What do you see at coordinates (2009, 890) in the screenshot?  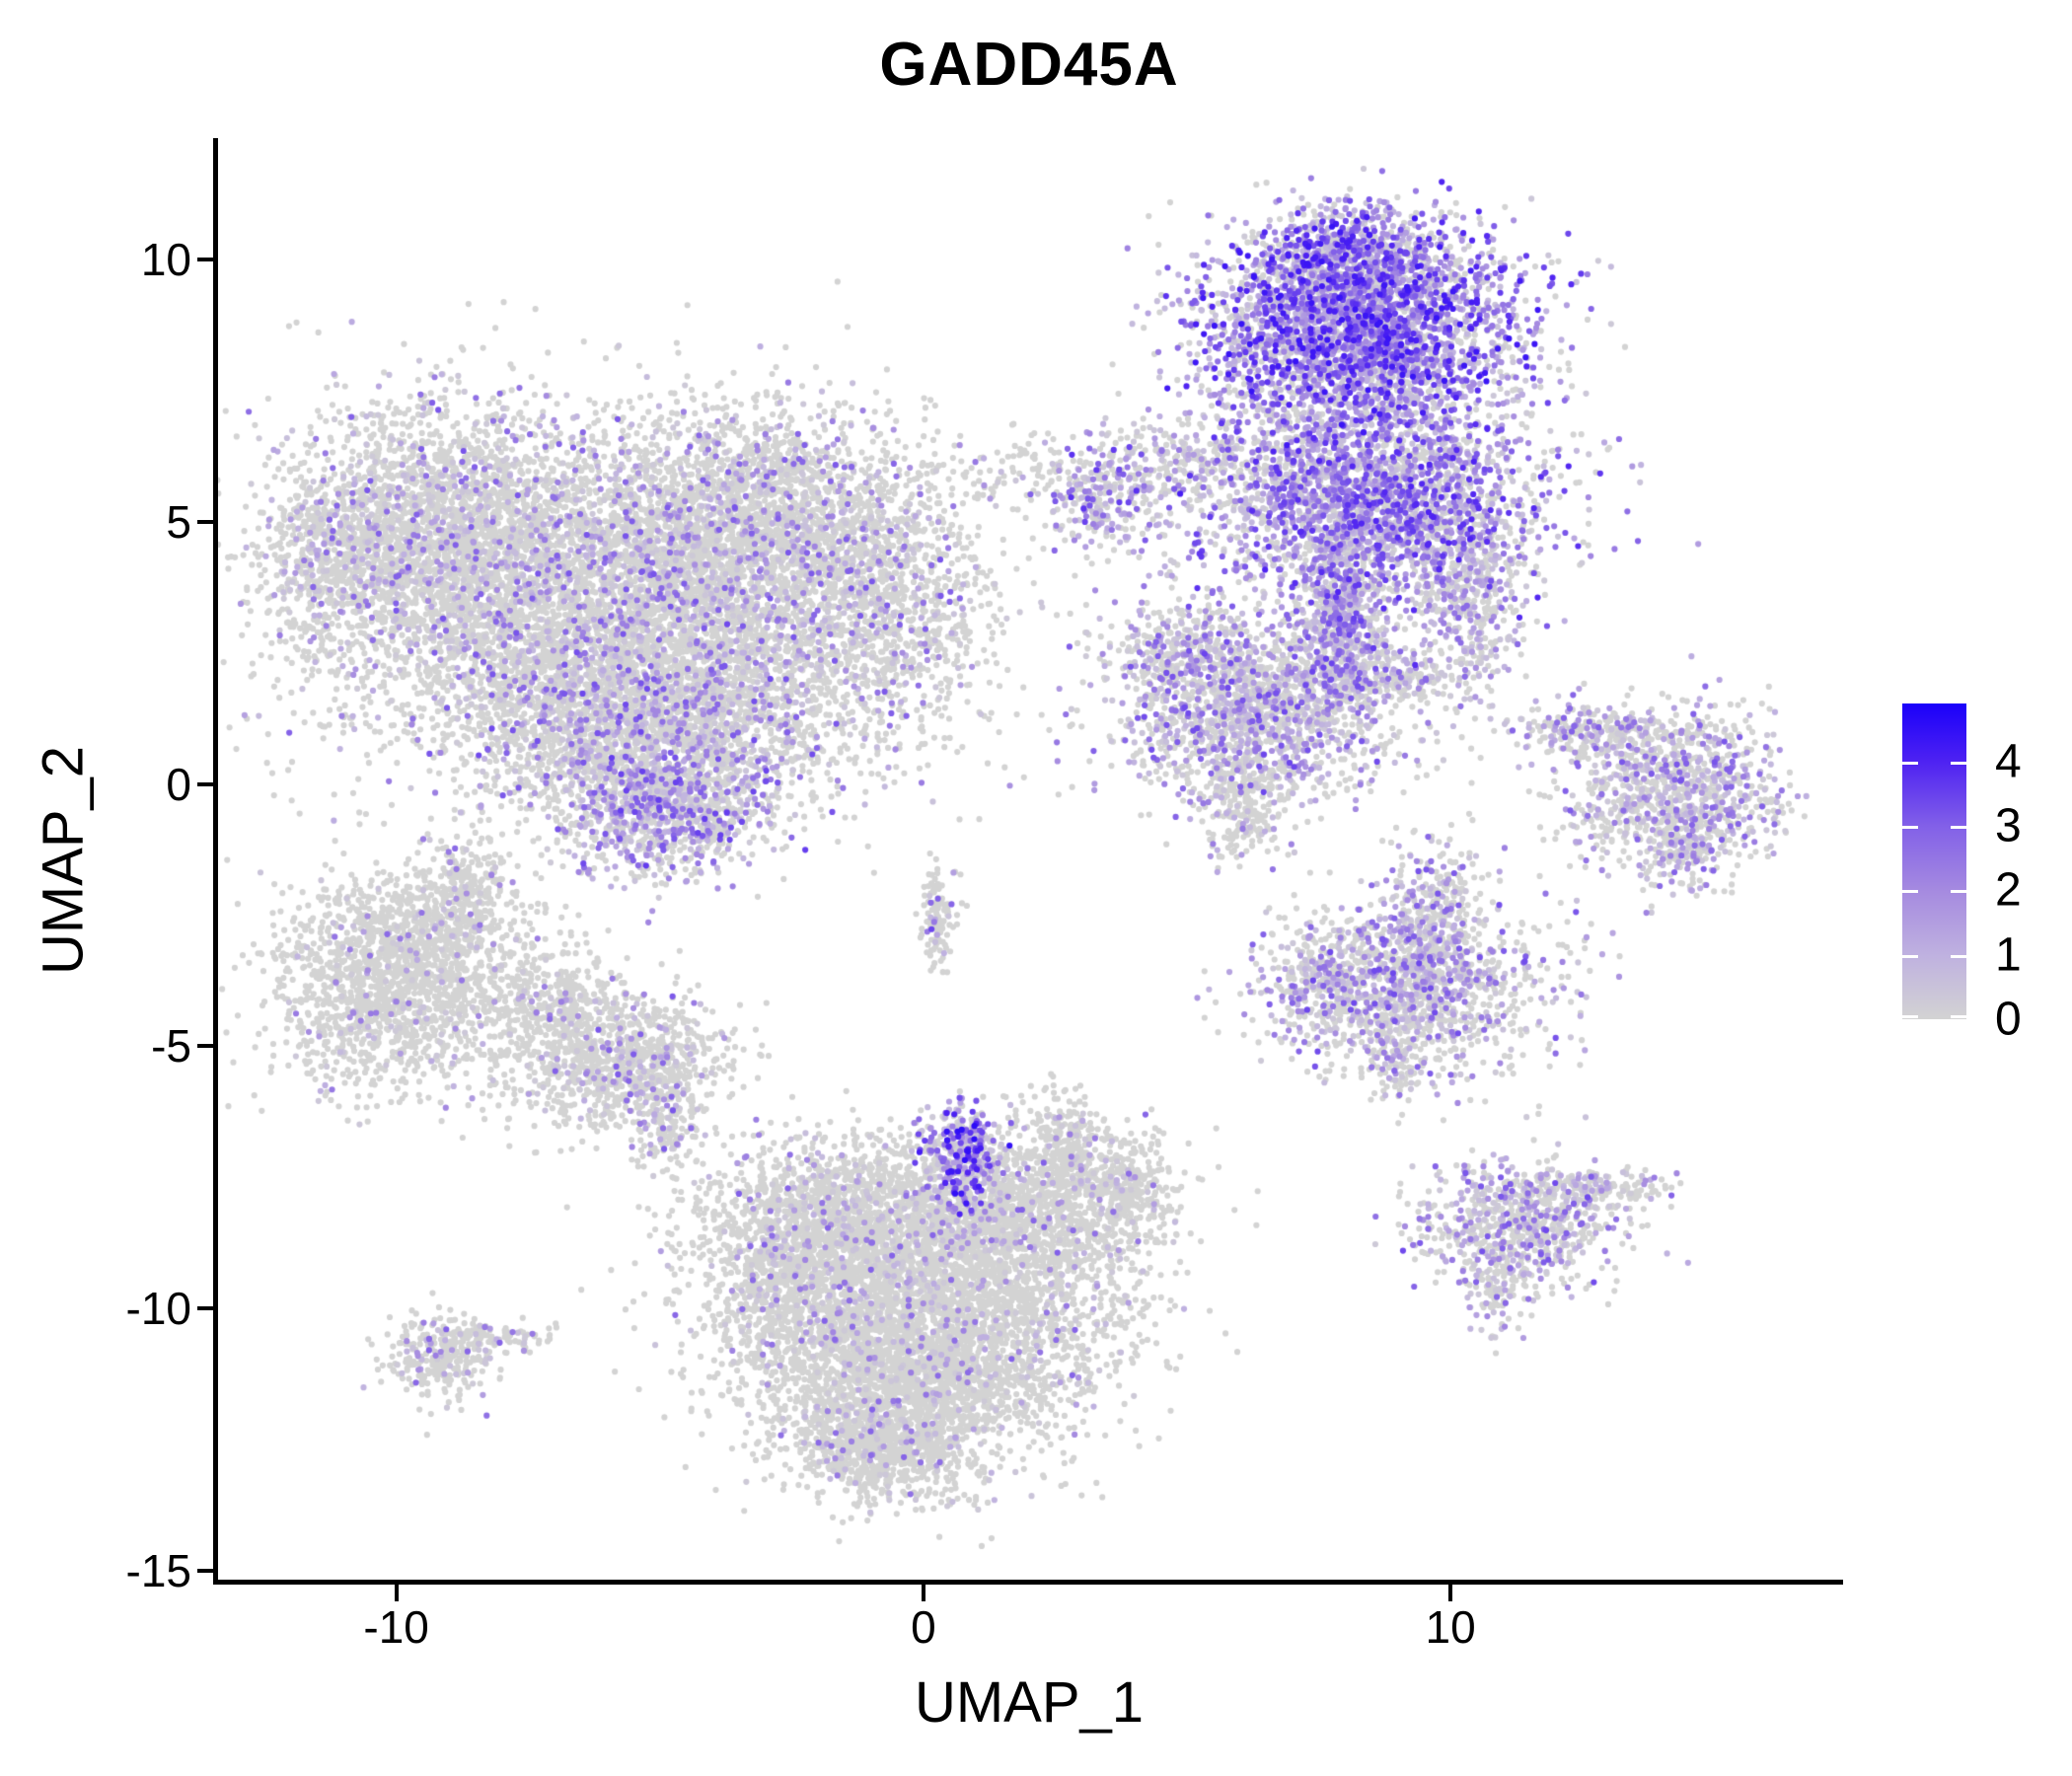 I see `legend-tick-label: 2` at bounding box center [2009, 890].